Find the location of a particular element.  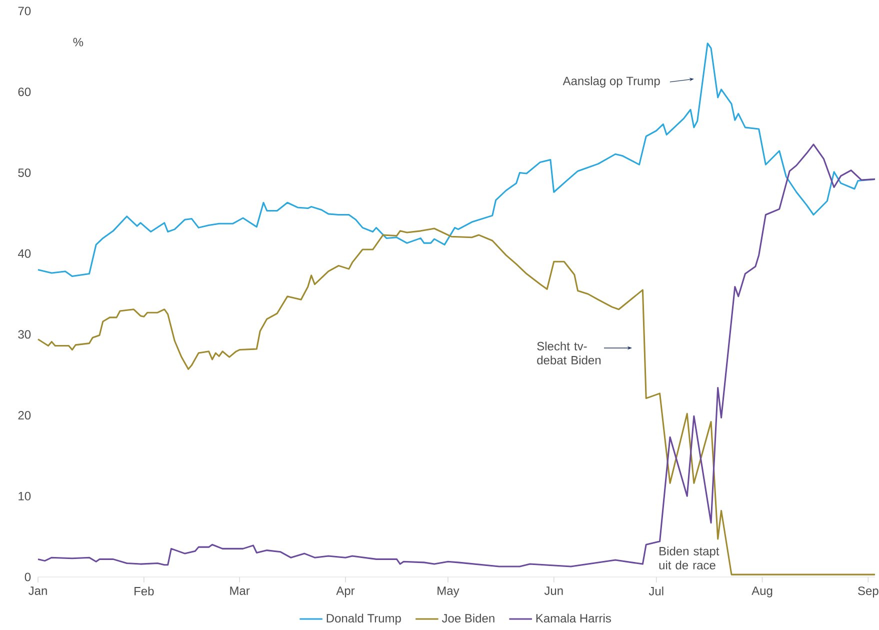

x-tick-label: Feb is located at coordinates (144, 591).